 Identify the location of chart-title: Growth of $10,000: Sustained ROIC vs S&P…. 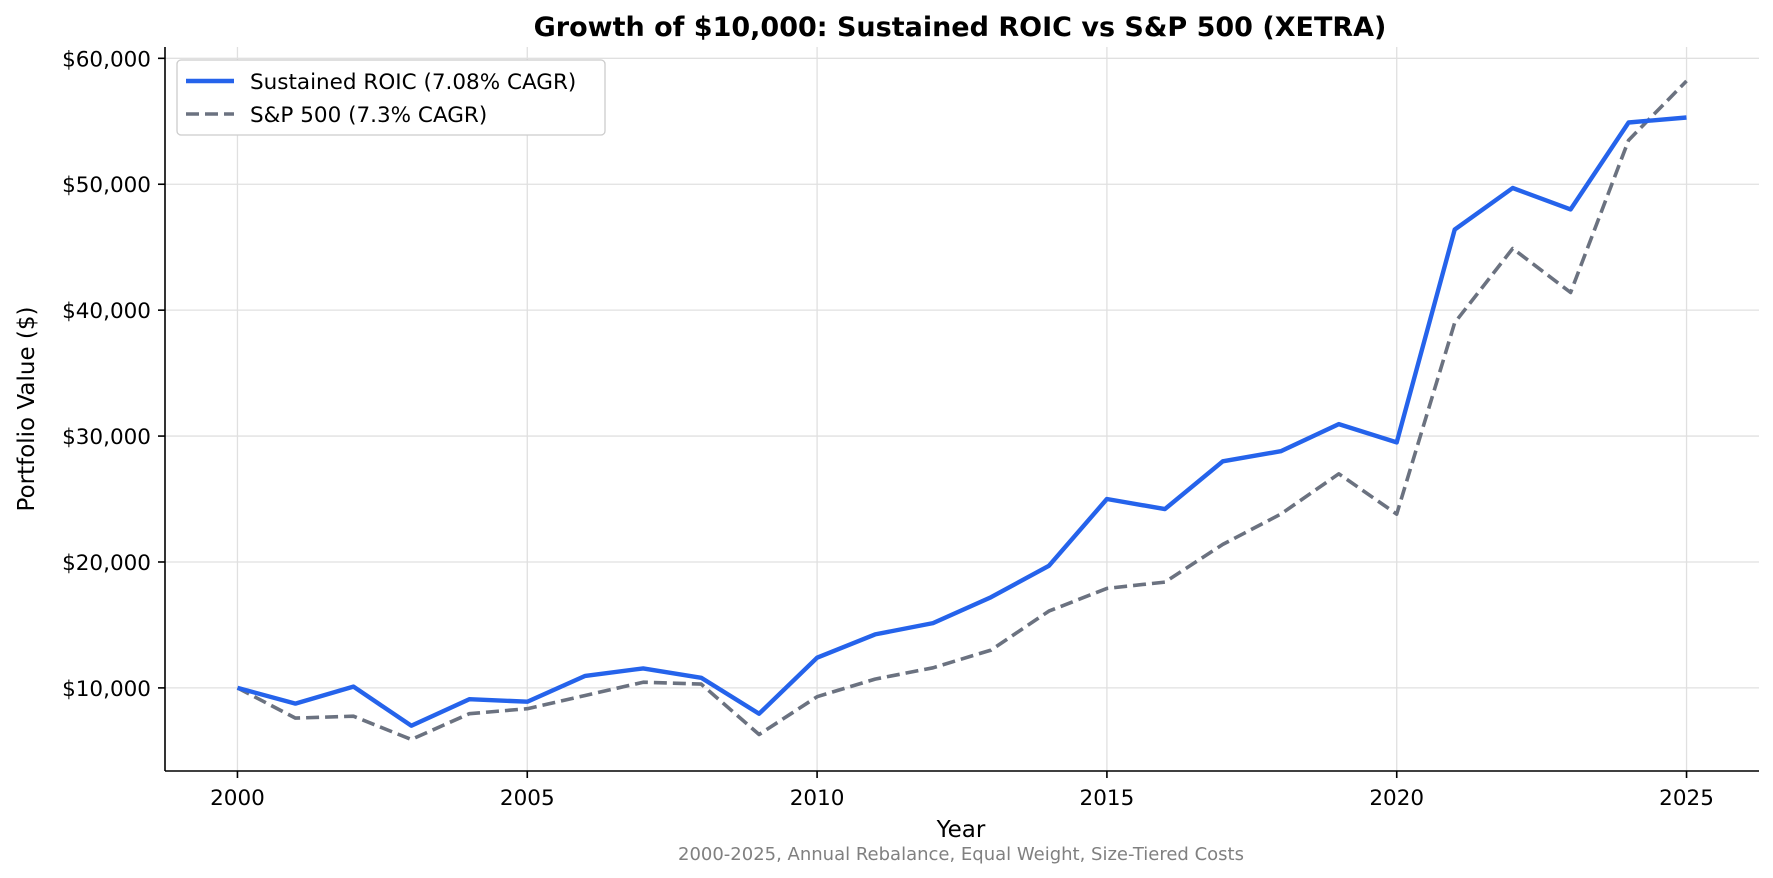
(960, 27).